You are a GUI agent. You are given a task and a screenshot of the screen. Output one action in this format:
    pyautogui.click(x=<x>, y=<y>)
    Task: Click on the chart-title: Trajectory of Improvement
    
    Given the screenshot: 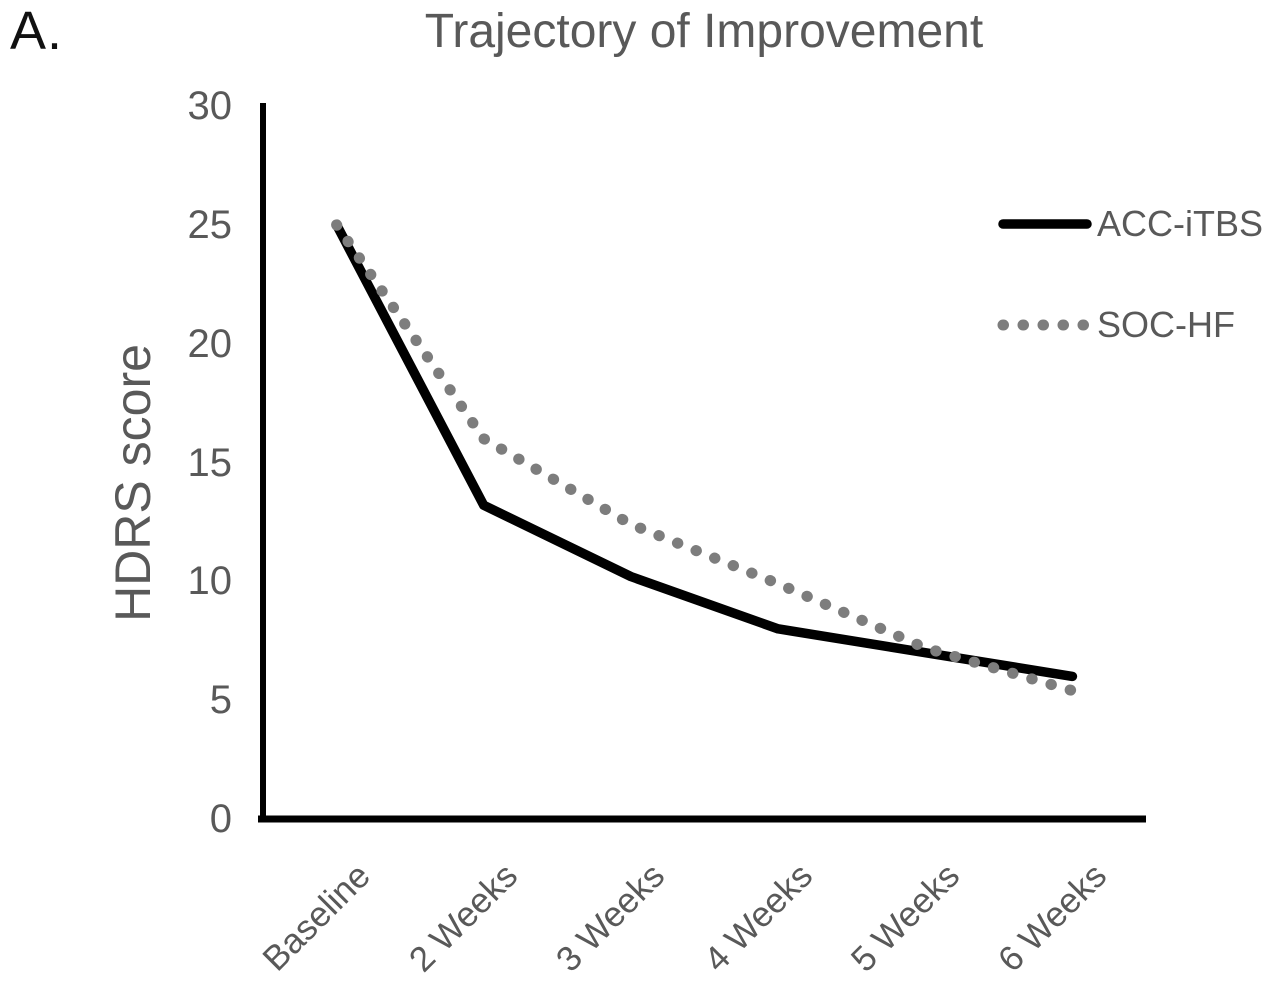 What is the action you would take?
    pyautogui.click(x=704, y=31)
    